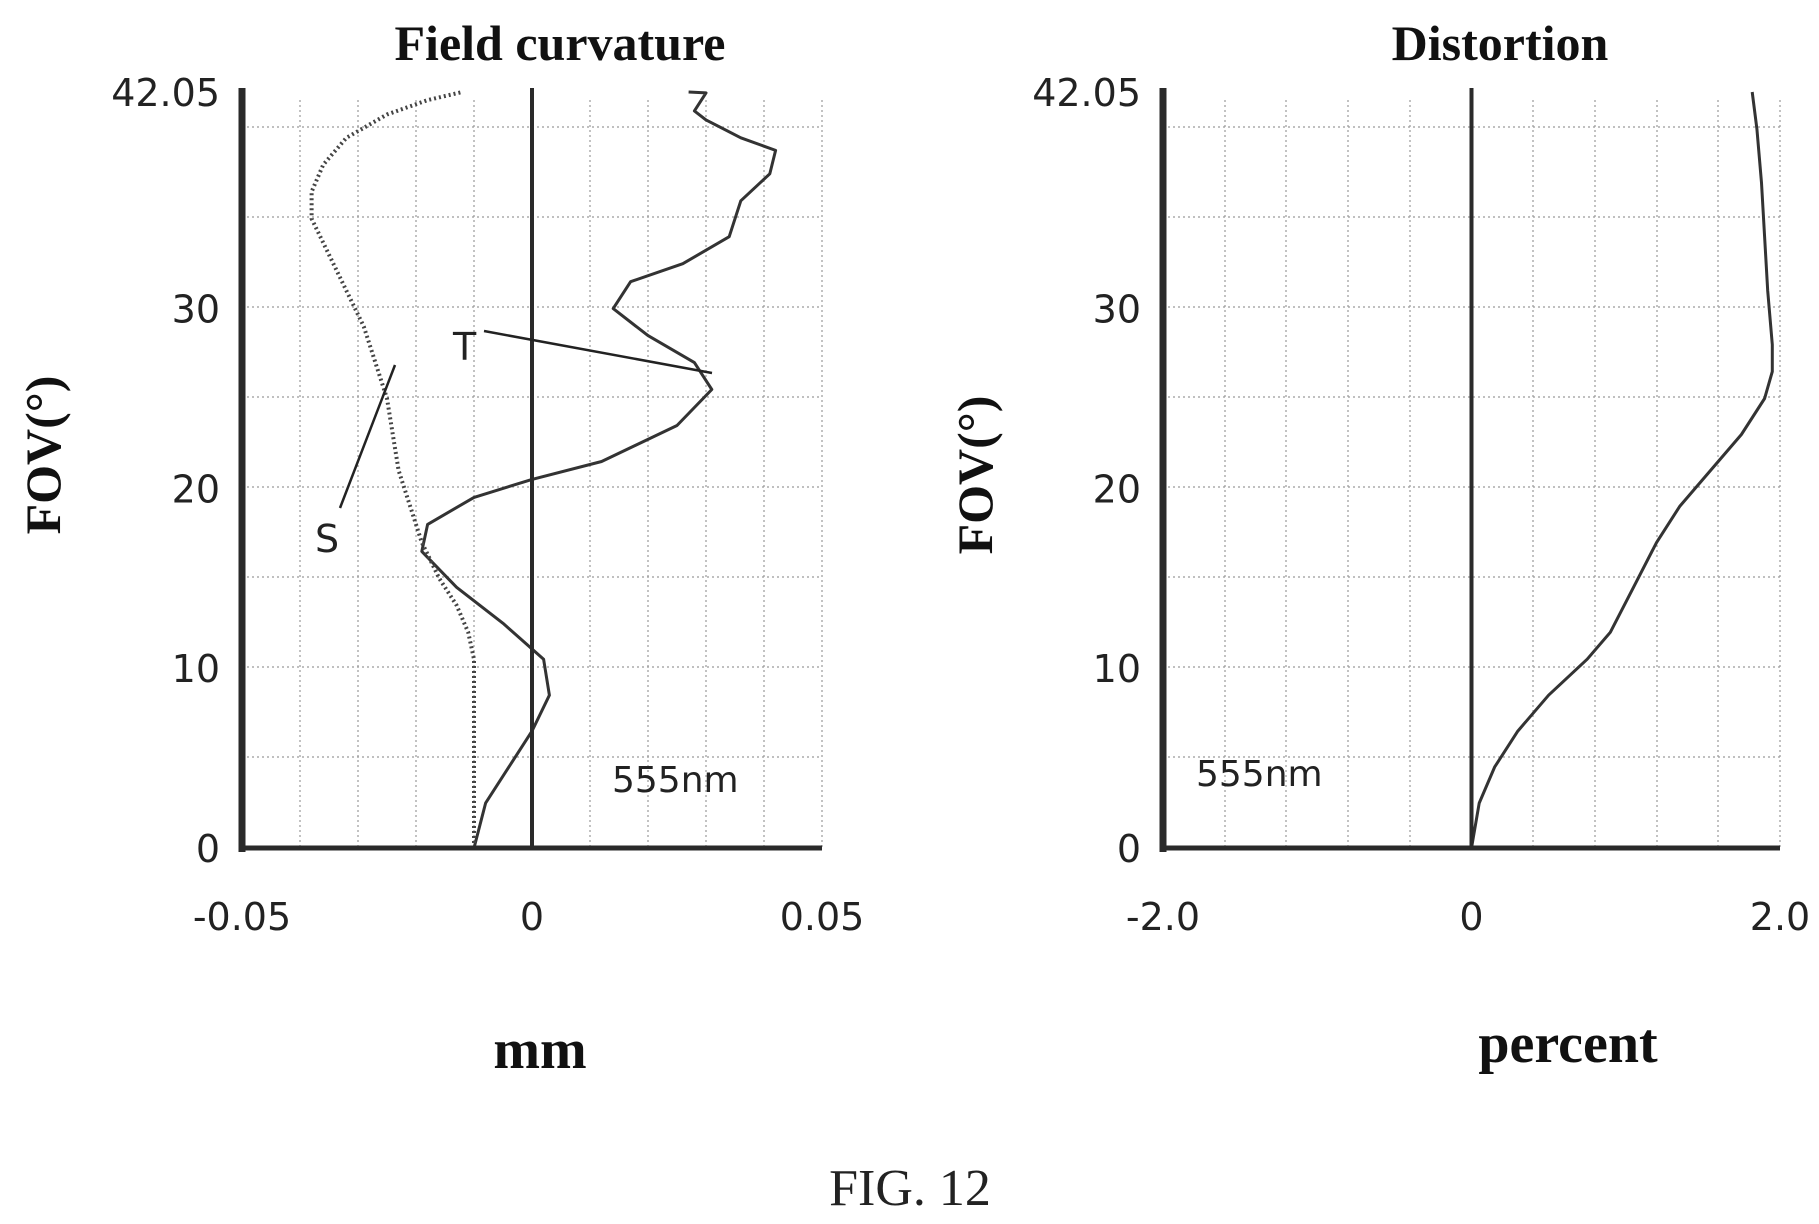 The image size is (1819, 1224). I want to click on distortion-y-tick-label: 20, so click(1117, 489).